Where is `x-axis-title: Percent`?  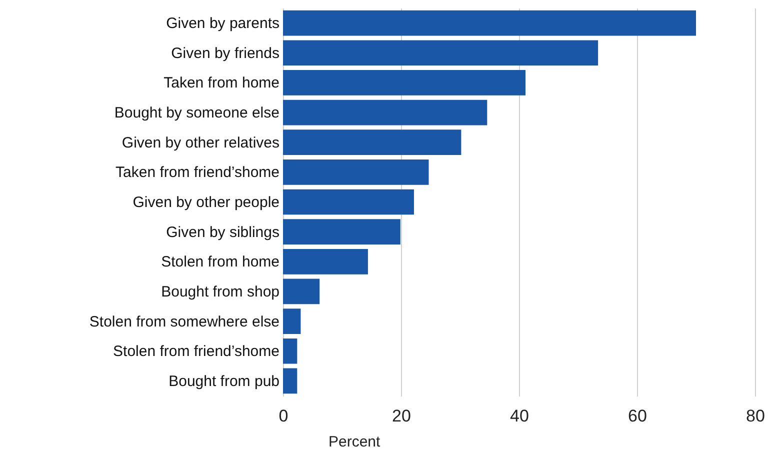 x-axis-title: Percent is located at coordinates (355, 442).